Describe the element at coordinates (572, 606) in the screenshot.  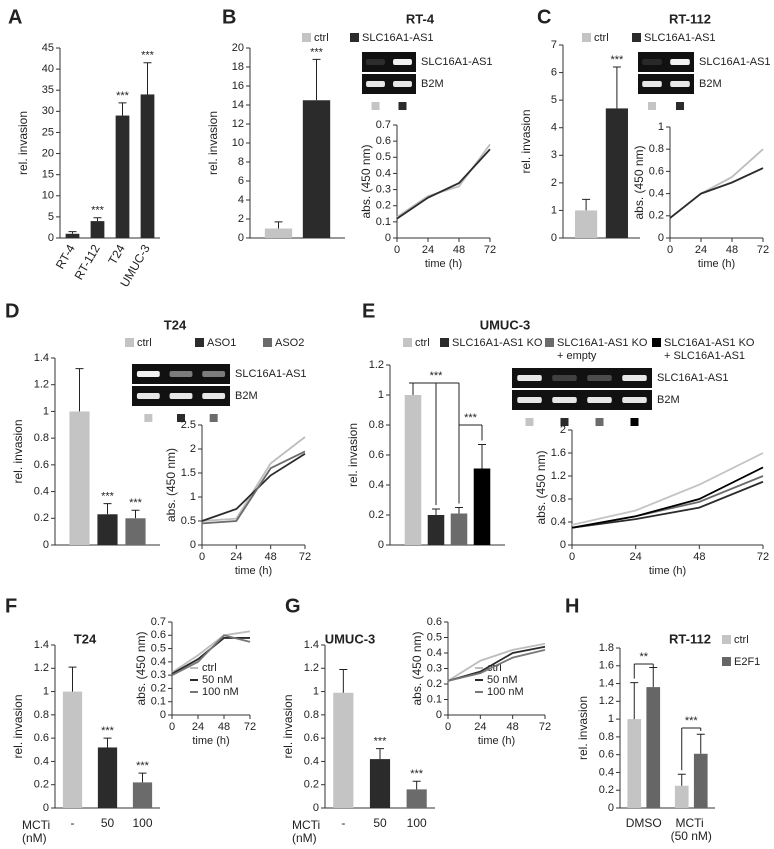
I see `panel-letter: H` at that location.